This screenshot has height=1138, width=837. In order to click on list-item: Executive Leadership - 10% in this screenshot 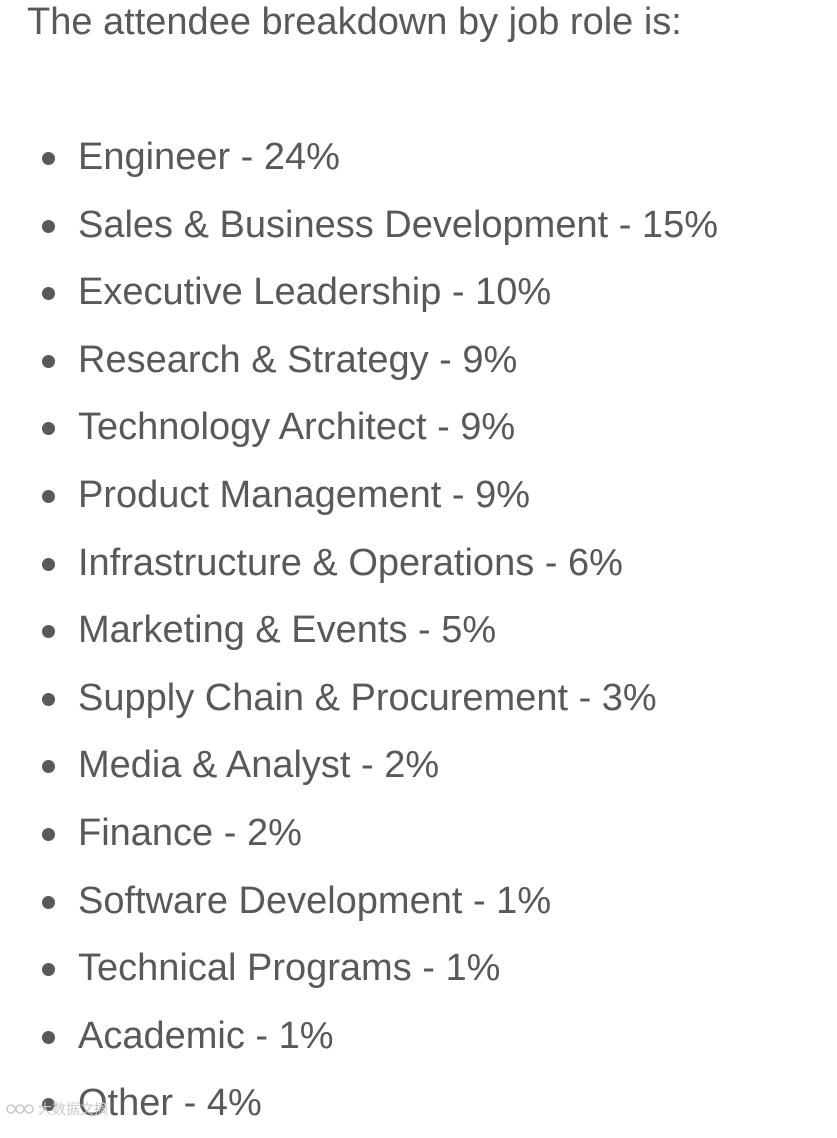, I will do `click(359, 293)`.